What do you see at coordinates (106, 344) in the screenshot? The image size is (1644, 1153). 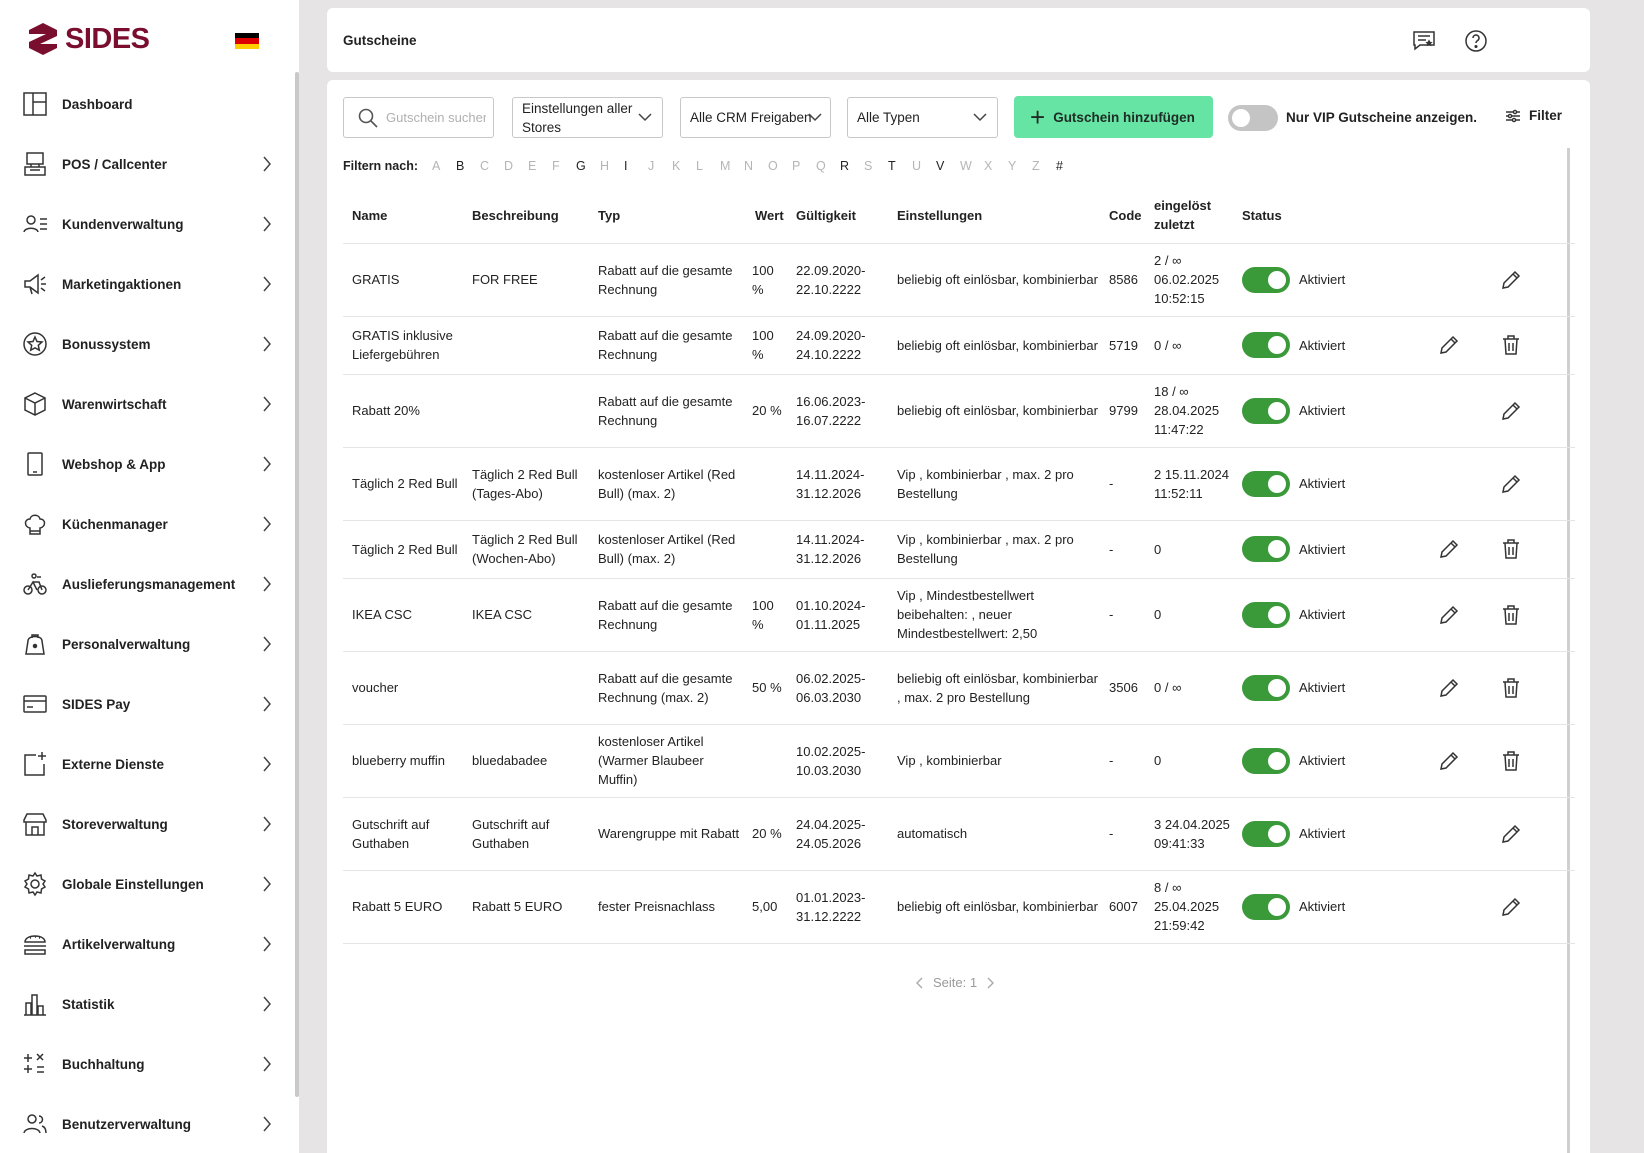 I see `sidebar-item-label: Bonussystem` at bounding box center [106, 344].